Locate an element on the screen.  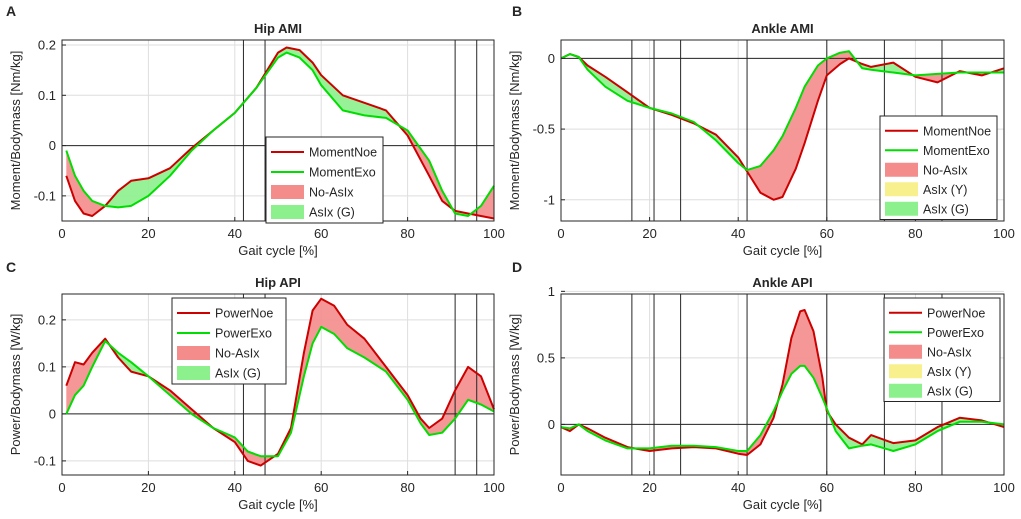
axes-frame is located at coordinates (278, 384).